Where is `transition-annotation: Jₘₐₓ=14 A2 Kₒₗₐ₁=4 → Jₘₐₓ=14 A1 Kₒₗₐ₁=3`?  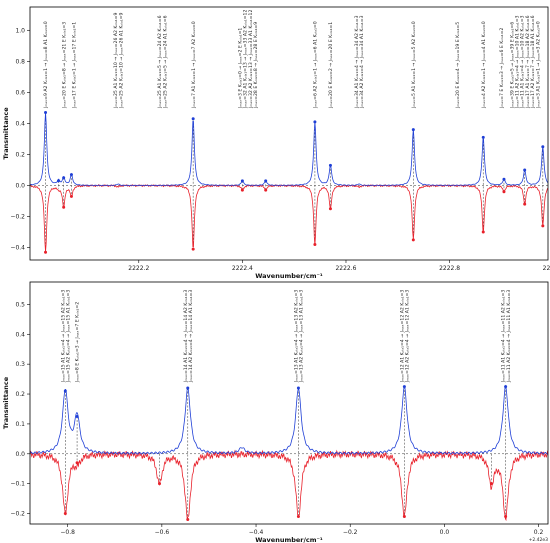
transition-annotation: Jₘₐₓ=14 A2 Kₒₗₐ₁=4 → Jₘₐₓ=14 A1 Kₒₗₐ₁=3 is located at coordinates (191, 336).